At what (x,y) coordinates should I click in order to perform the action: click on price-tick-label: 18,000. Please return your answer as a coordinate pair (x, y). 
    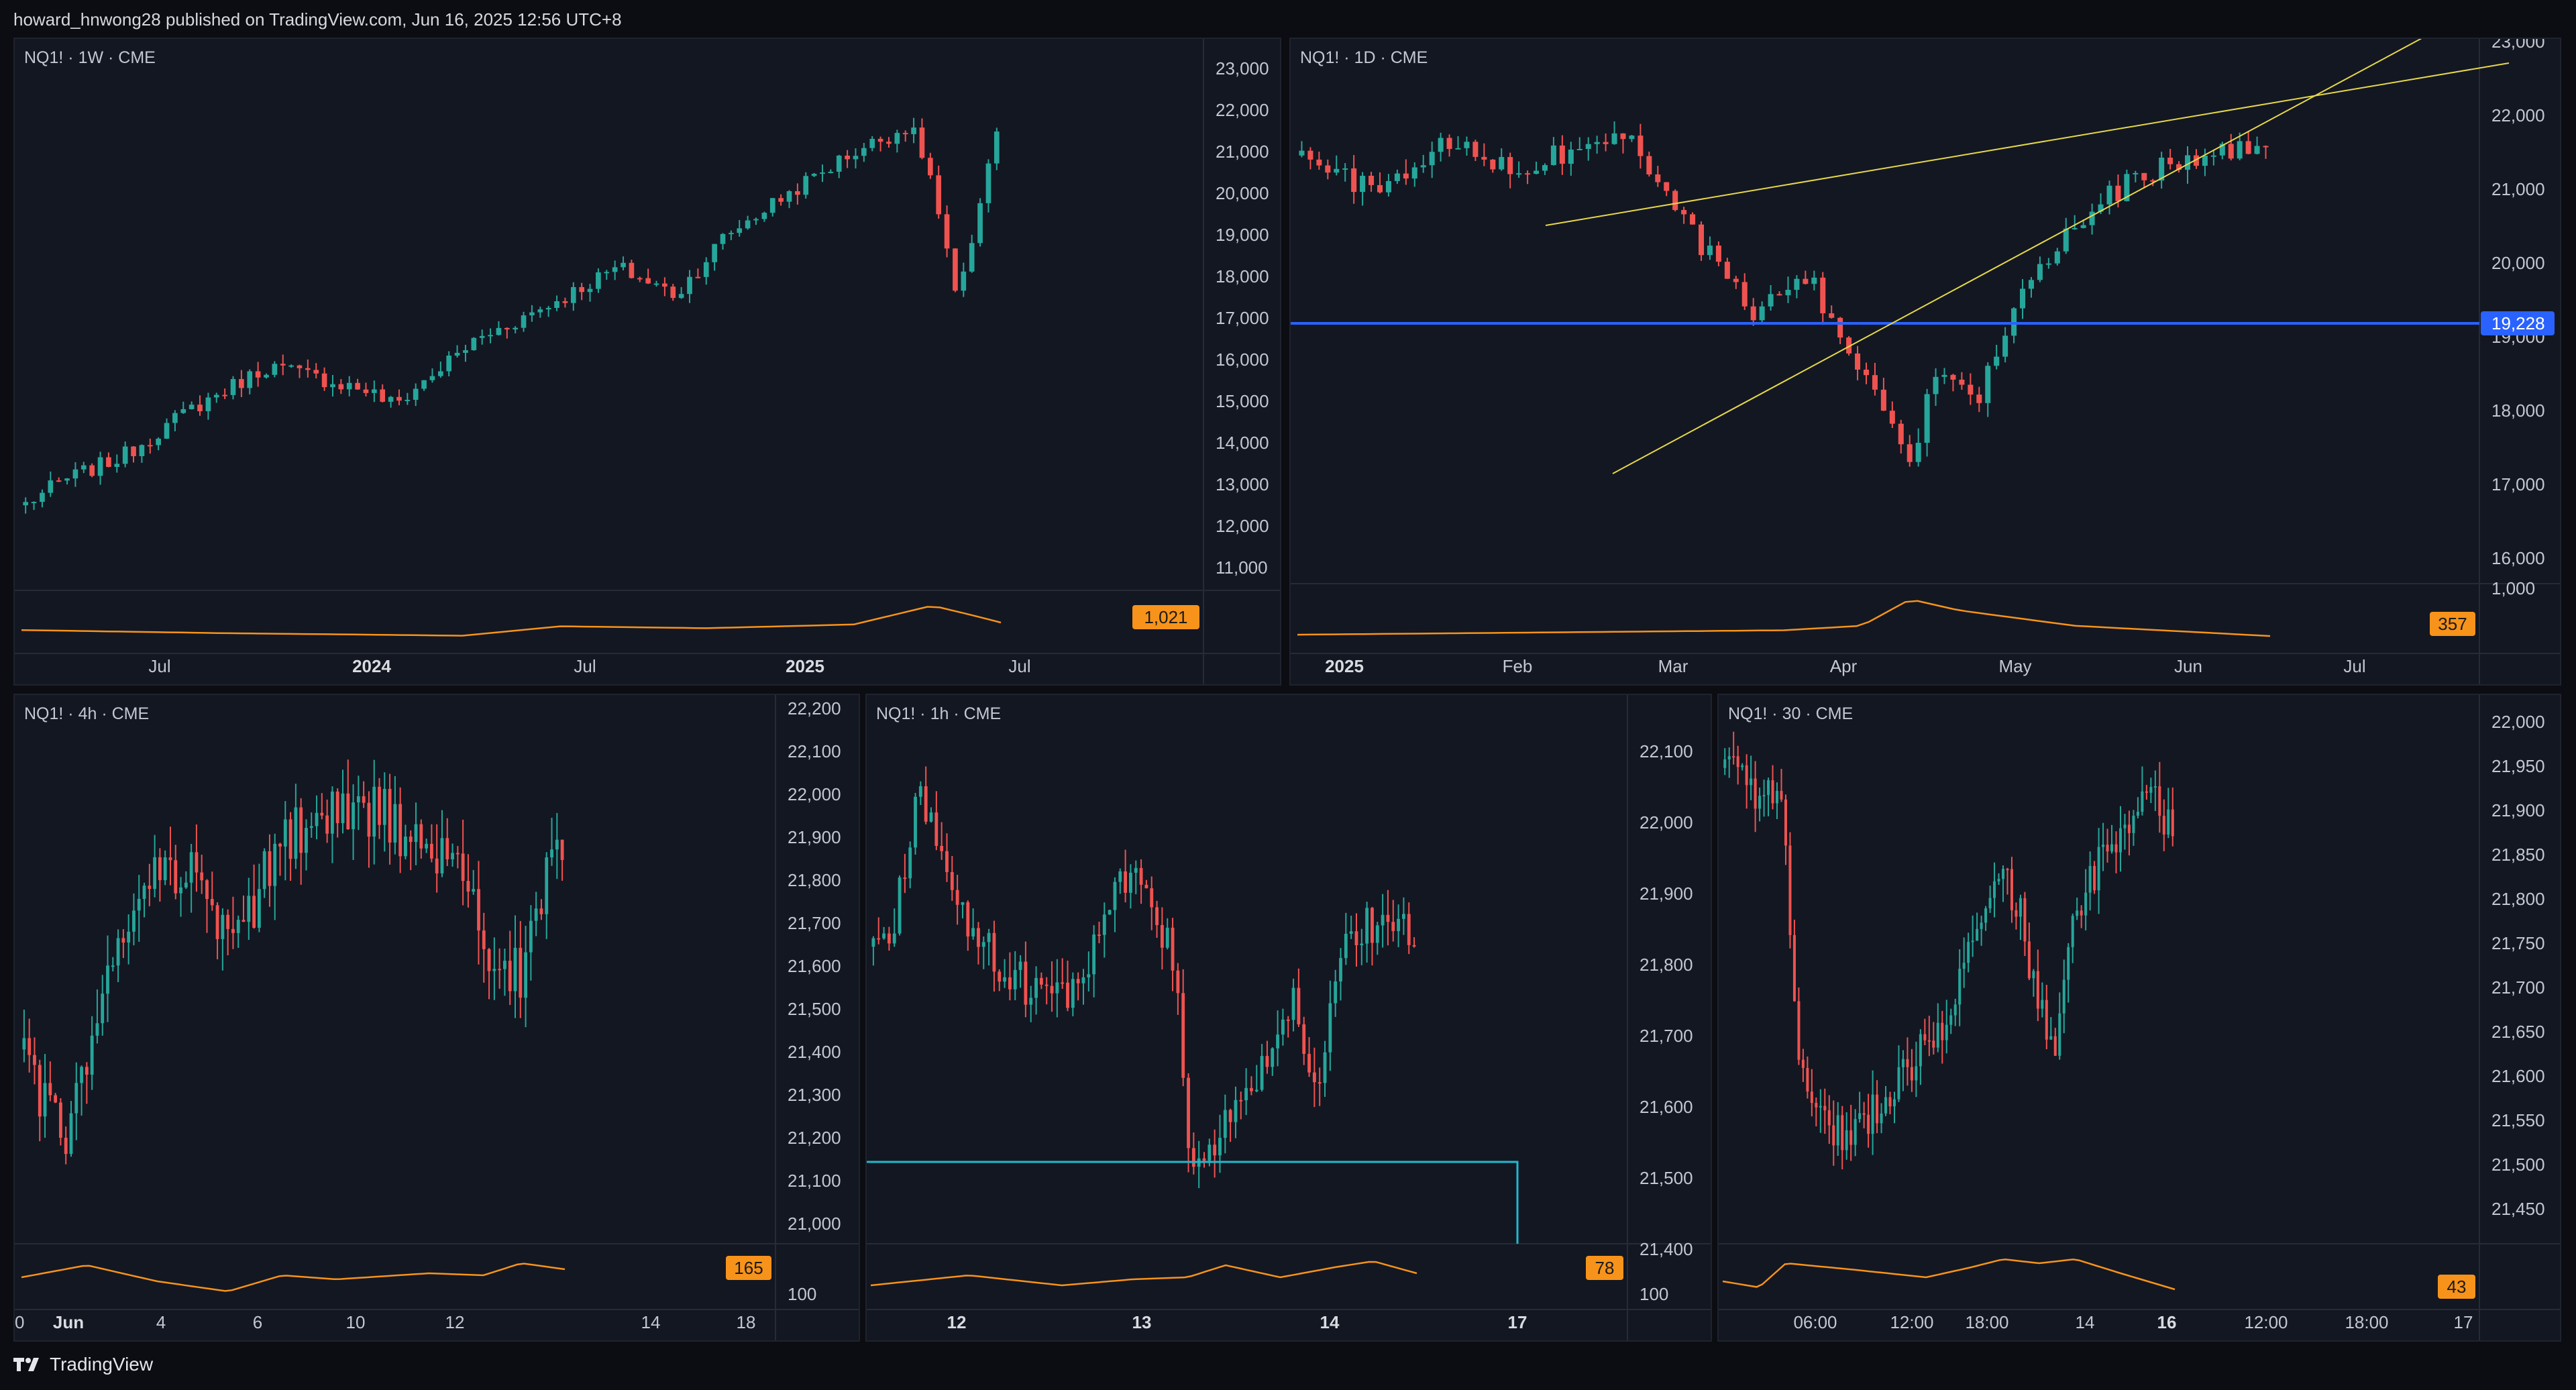
    Looking at the image, I should click on (2518, 410).